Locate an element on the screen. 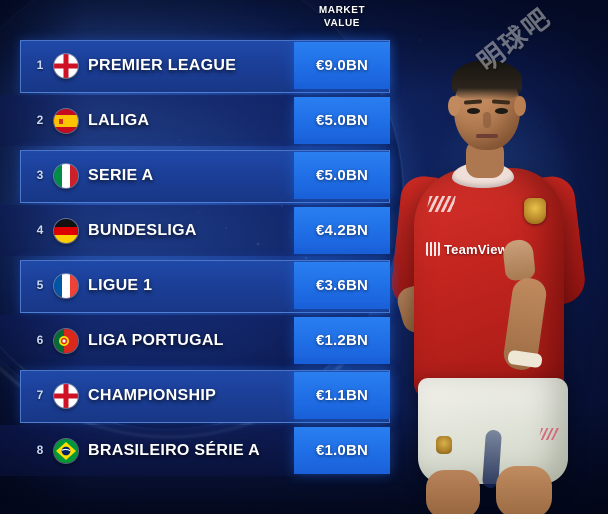 The width and height of the screenshot is (608, 514). row-league-name: LIGUE 1 is located at coordinates (120, 285).